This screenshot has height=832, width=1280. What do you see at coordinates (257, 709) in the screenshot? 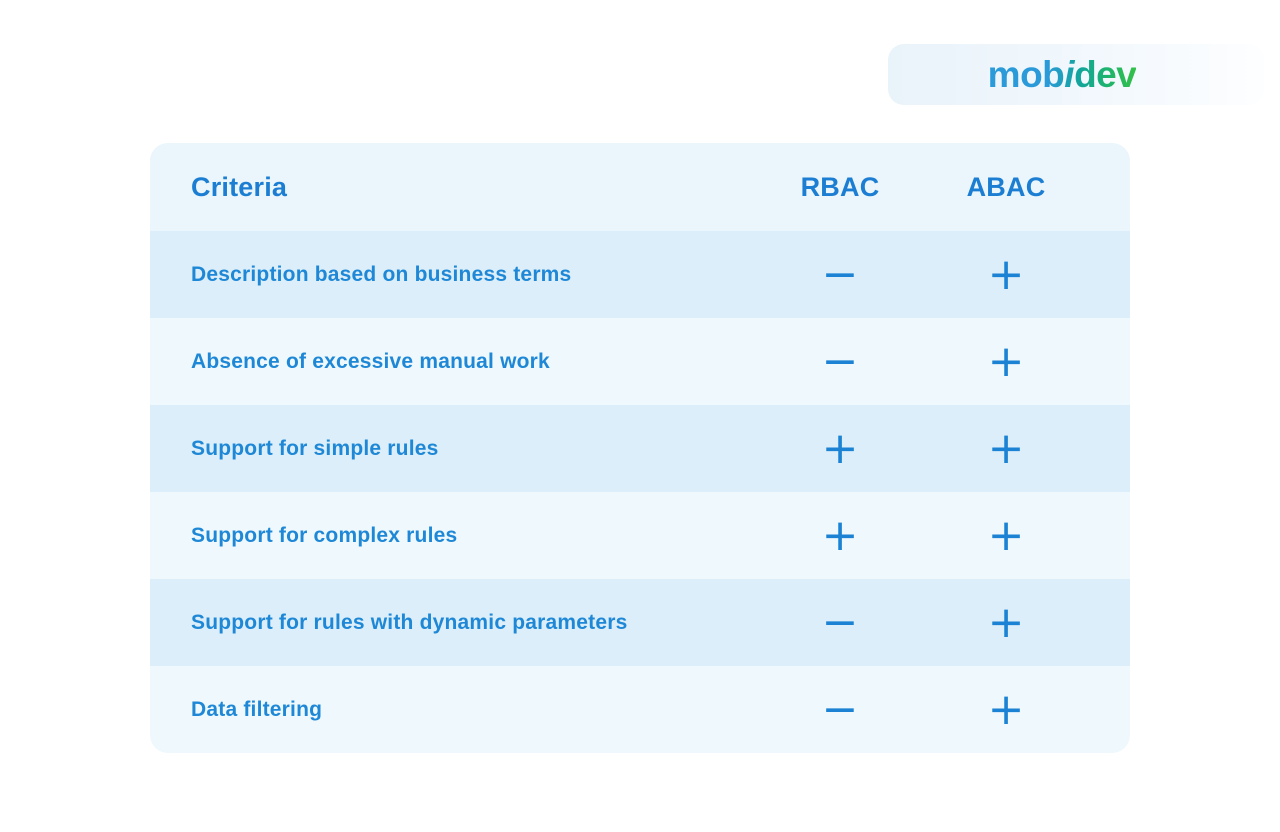
I see `criteria-label: Data filtering` at bounding box center [257, 709].